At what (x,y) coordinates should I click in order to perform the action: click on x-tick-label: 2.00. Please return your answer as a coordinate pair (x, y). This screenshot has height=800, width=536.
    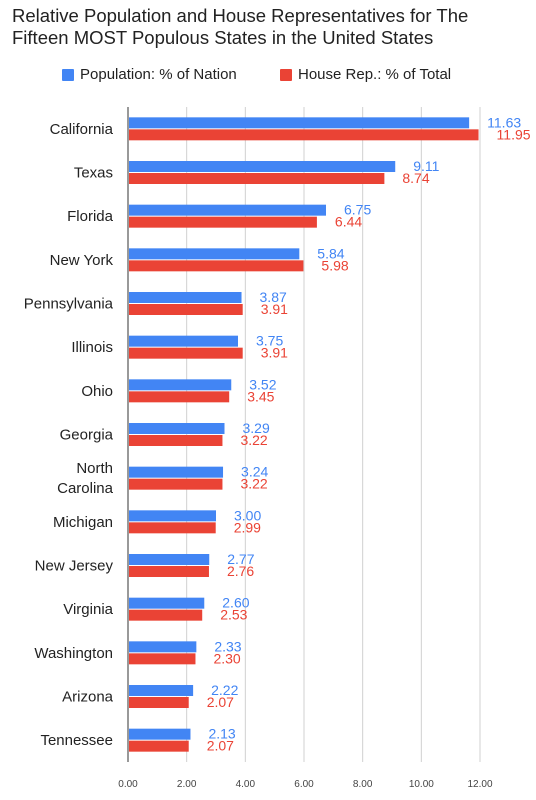
    Looking at the image, I should click on (187, 784).